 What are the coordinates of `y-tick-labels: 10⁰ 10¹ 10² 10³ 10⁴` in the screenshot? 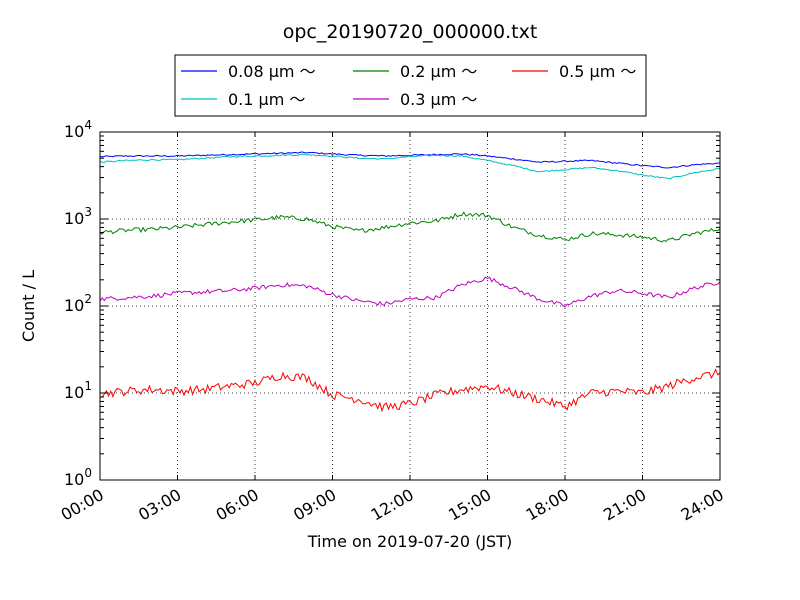 It's located at (78, 303).